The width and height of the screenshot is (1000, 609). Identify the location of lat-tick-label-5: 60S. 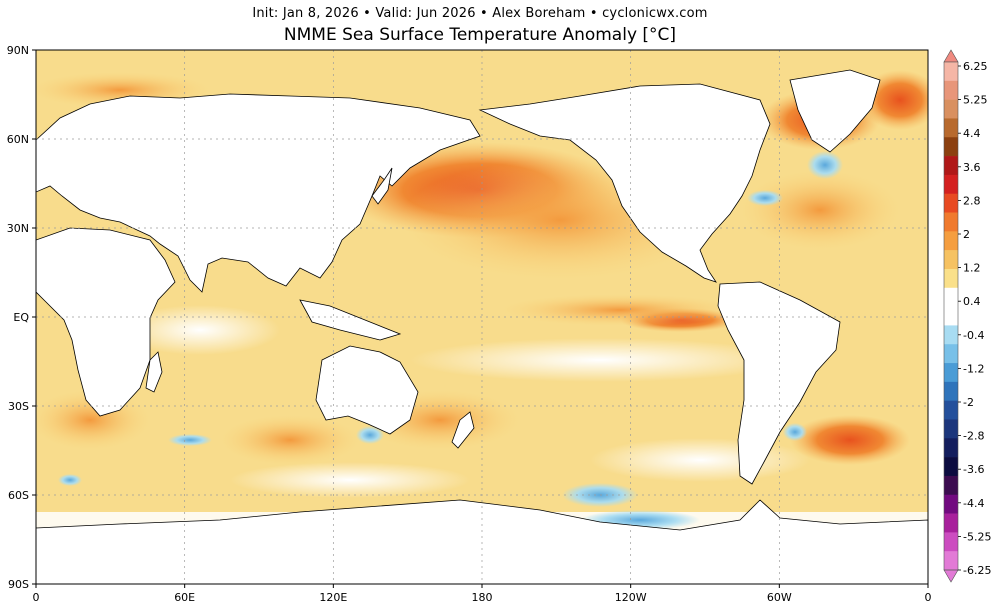
(18, 495).